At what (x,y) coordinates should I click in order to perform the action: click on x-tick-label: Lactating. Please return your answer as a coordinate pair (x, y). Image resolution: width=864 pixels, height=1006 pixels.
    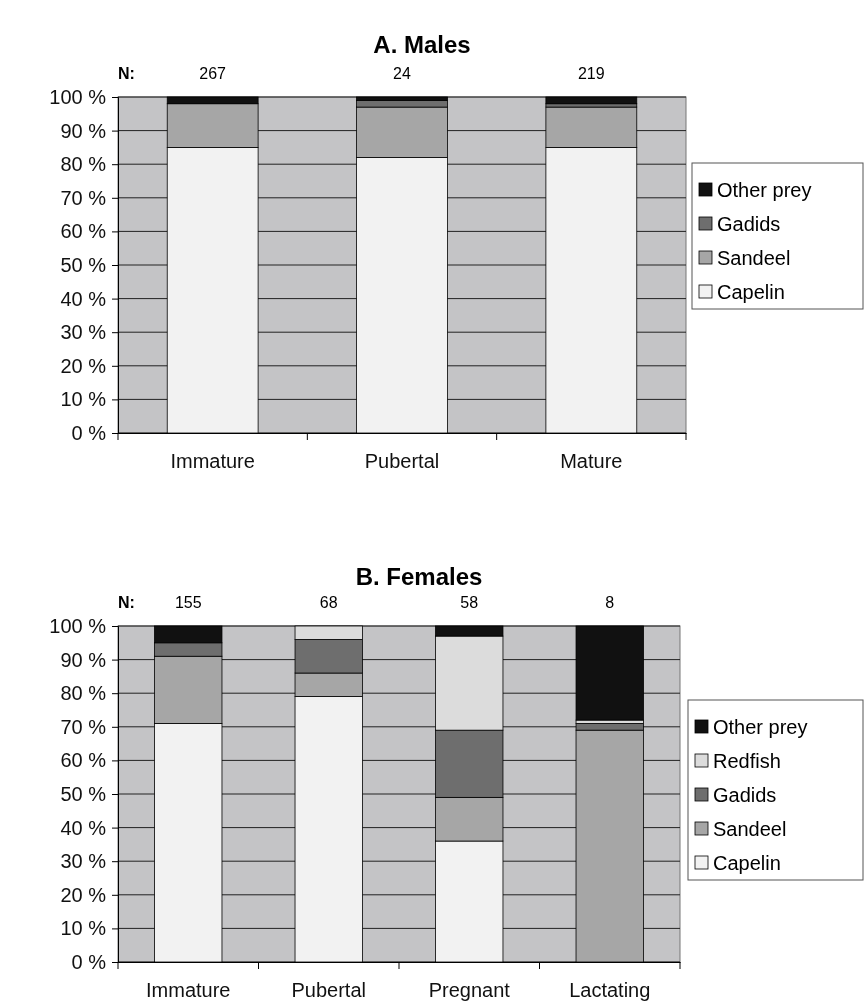
    Looking at the image, I should click on (610, 990).